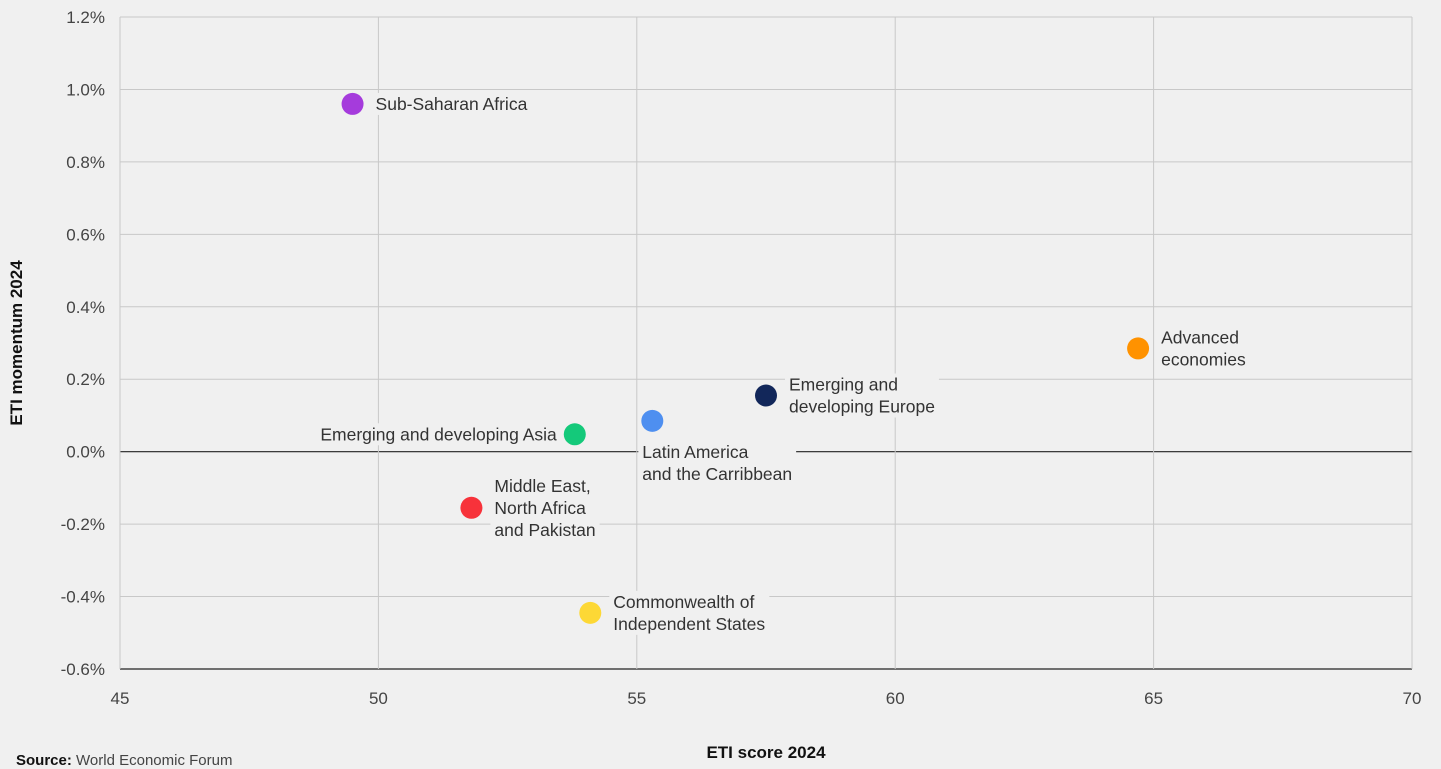 This screenshot has height=769, width=1441. Describe the element at coordinates (695, 452) in the screenshot. I see `point-label-latin-america-caribbean: Latin America` at that location.